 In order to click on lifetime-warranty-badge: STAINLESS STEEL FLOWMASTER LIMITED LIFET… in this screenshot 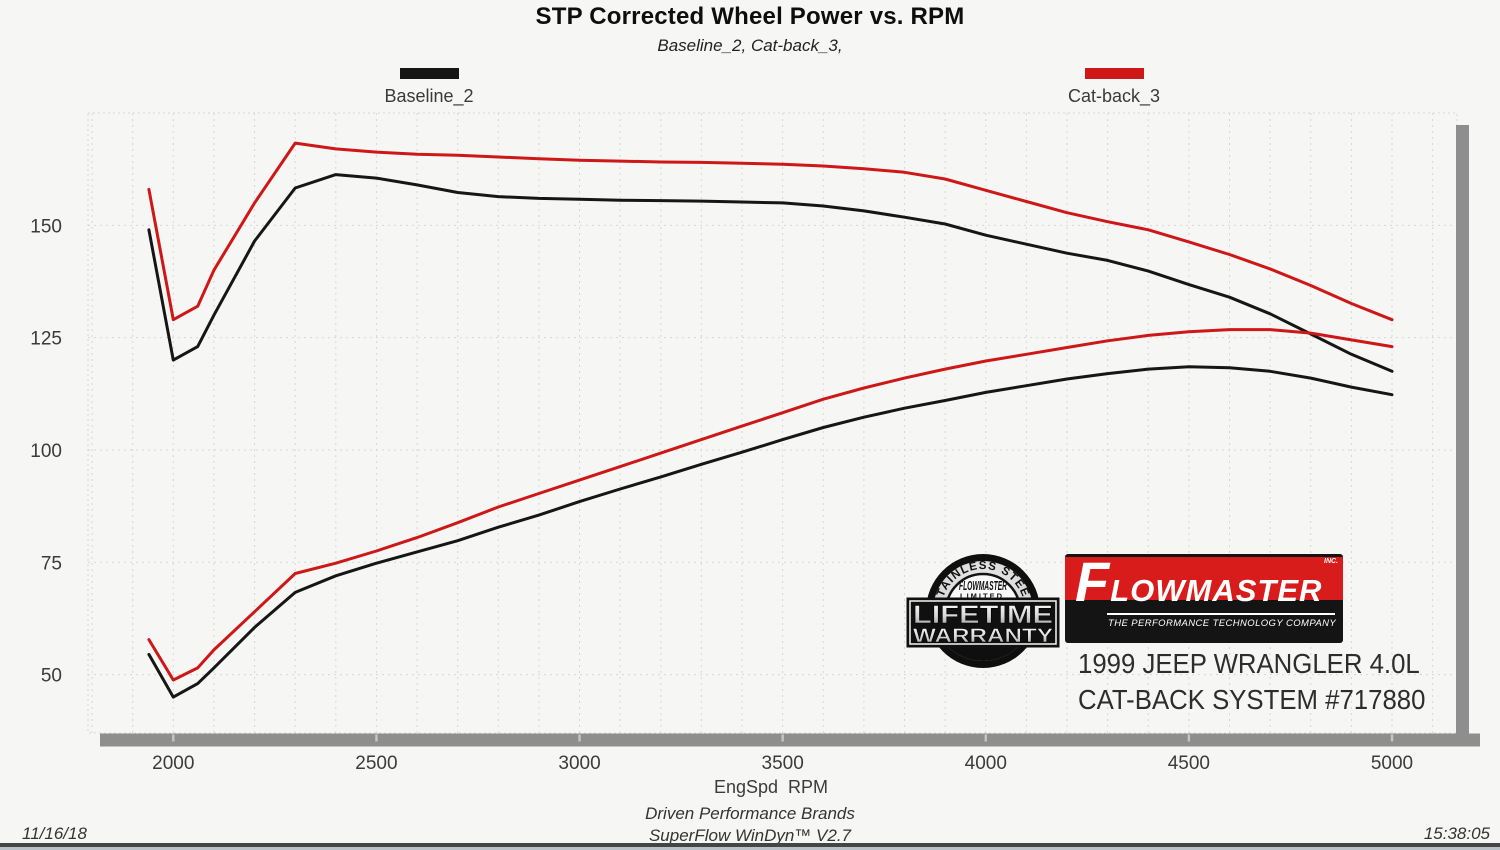, I will do `click(983, 611)`.